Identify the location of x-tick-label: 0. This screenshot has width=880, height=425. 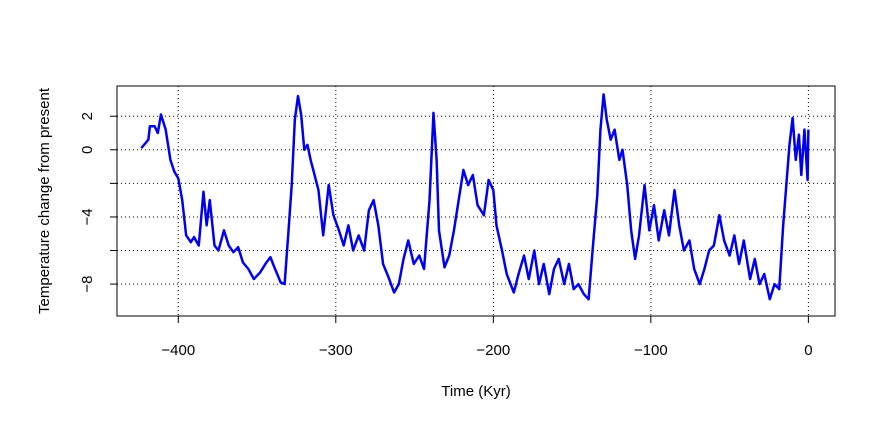
(808, 350).